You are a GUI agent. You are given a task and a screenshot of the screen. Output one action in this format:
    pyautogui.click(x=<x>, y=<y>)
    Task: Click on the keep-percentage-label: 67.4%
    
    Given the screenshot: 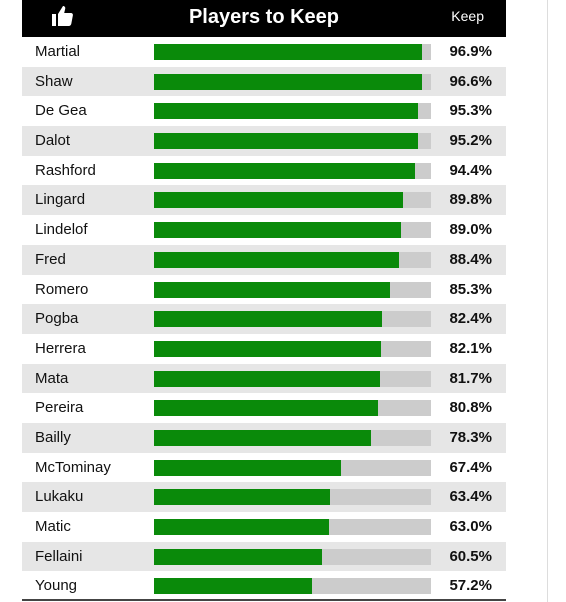 What is the action you would take?
    pyautogui.click(x=470, y=467)
    